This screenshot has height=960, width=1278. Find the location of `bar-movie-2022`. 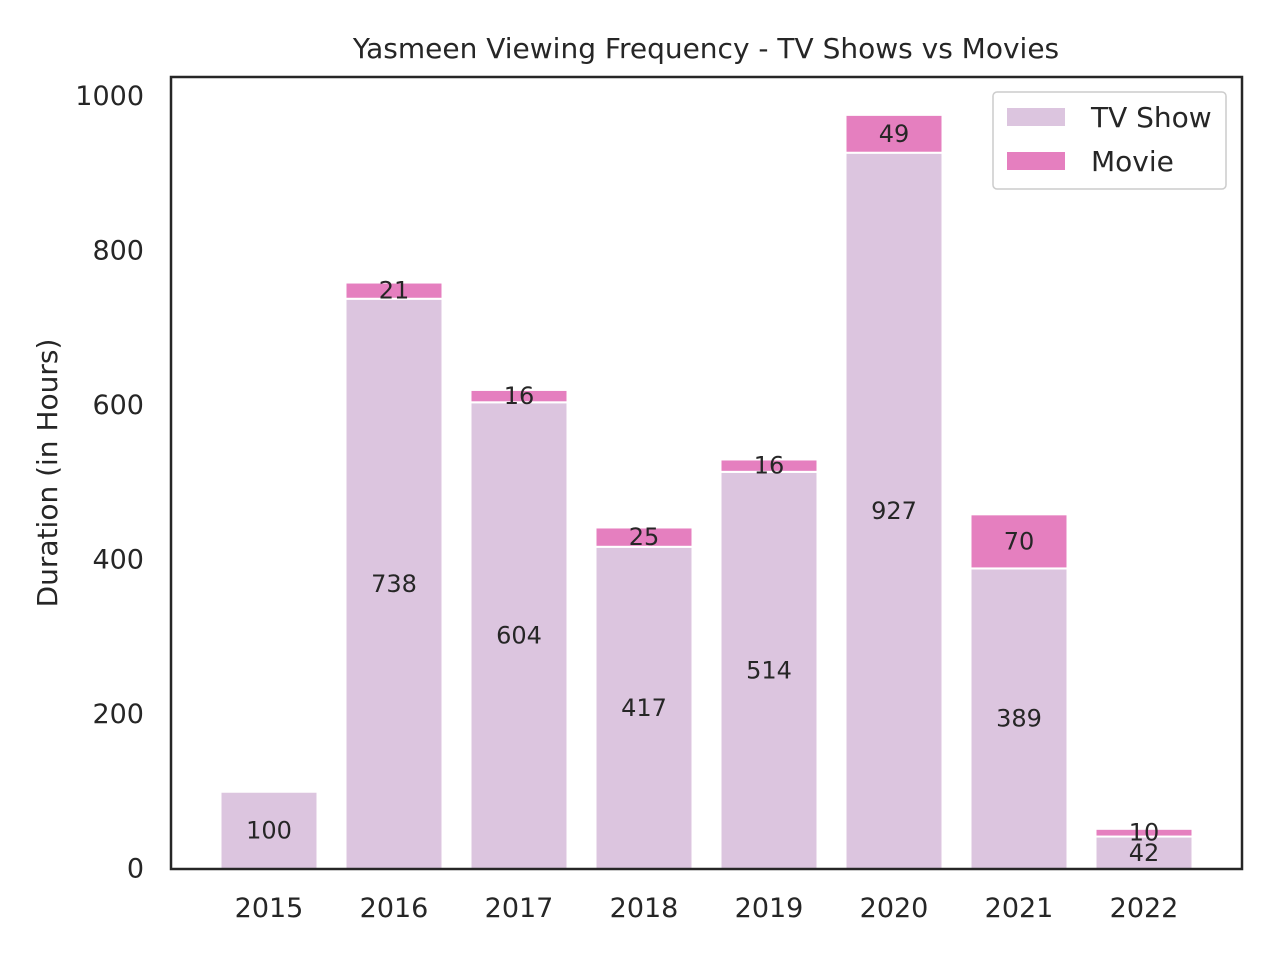

bar-movie-2022 is located at coordinates (1144, 832).